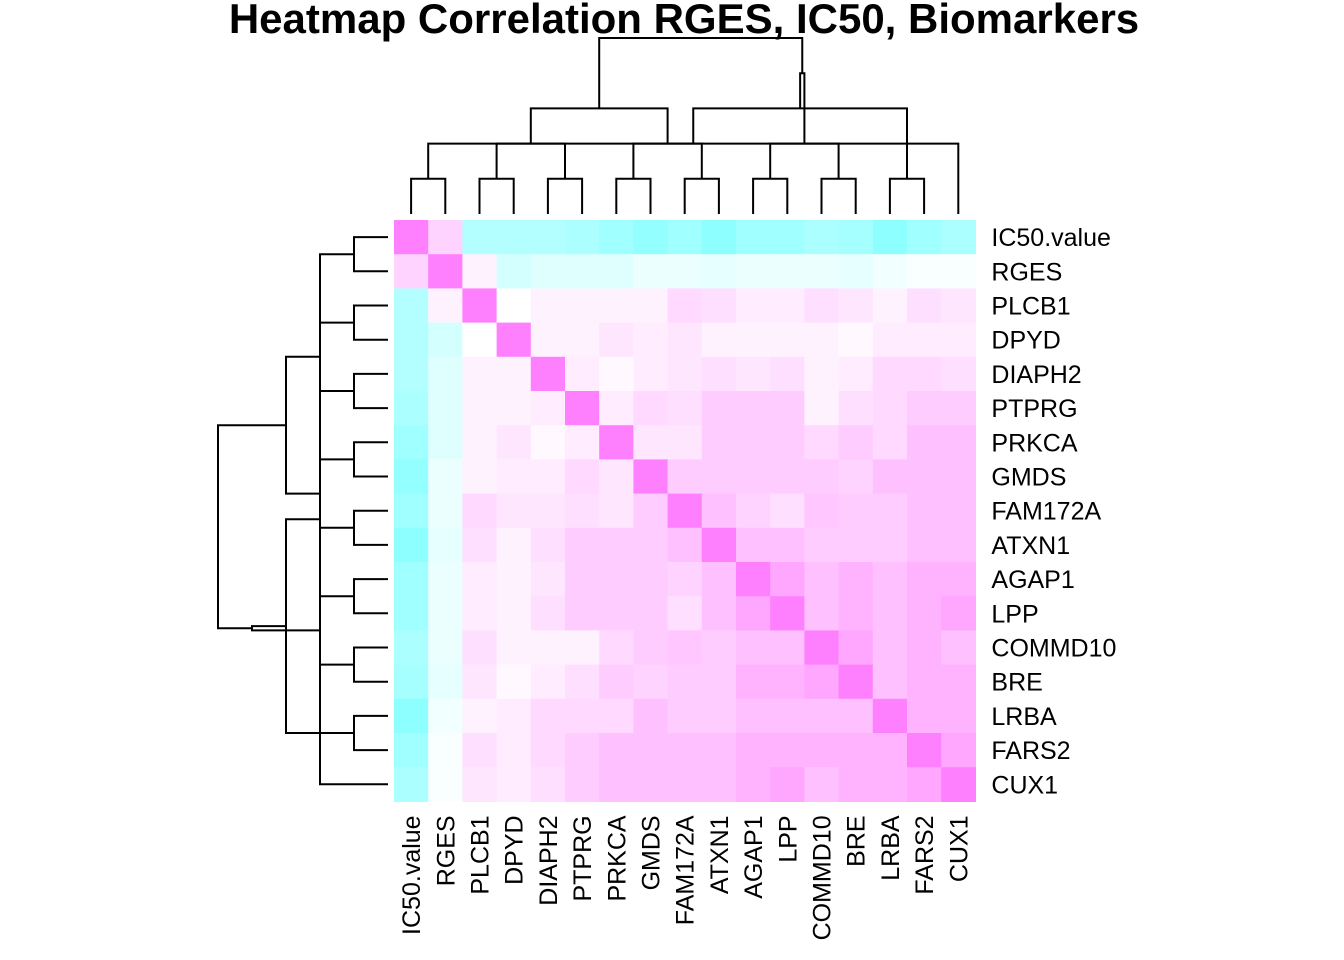  I want to click on column-label: GMDS, so click(652, 852).